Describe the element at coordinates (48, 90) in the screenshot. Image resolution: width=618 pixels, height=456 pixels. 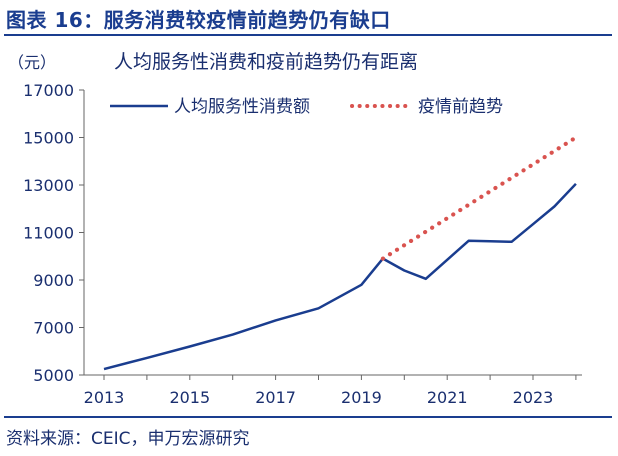
I see `y-tick-label: 17000` at that location.